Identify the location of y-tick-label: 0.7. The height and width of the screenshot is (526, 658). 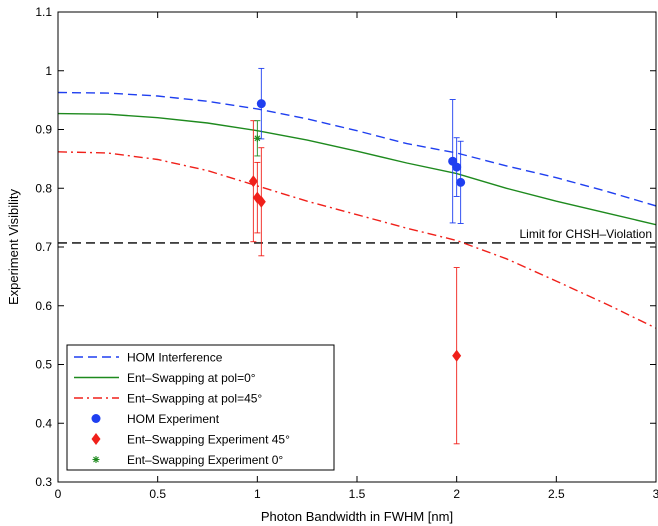
(43, 247).